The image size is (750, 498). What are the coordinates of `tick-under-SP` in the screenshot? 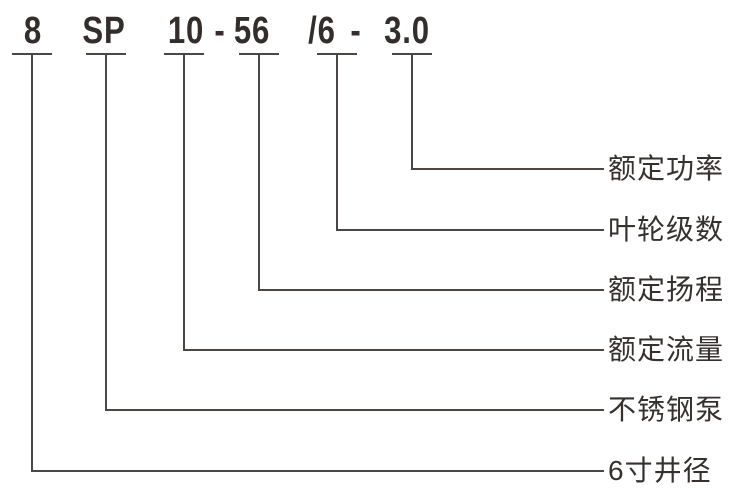 It's located at (106, 54).